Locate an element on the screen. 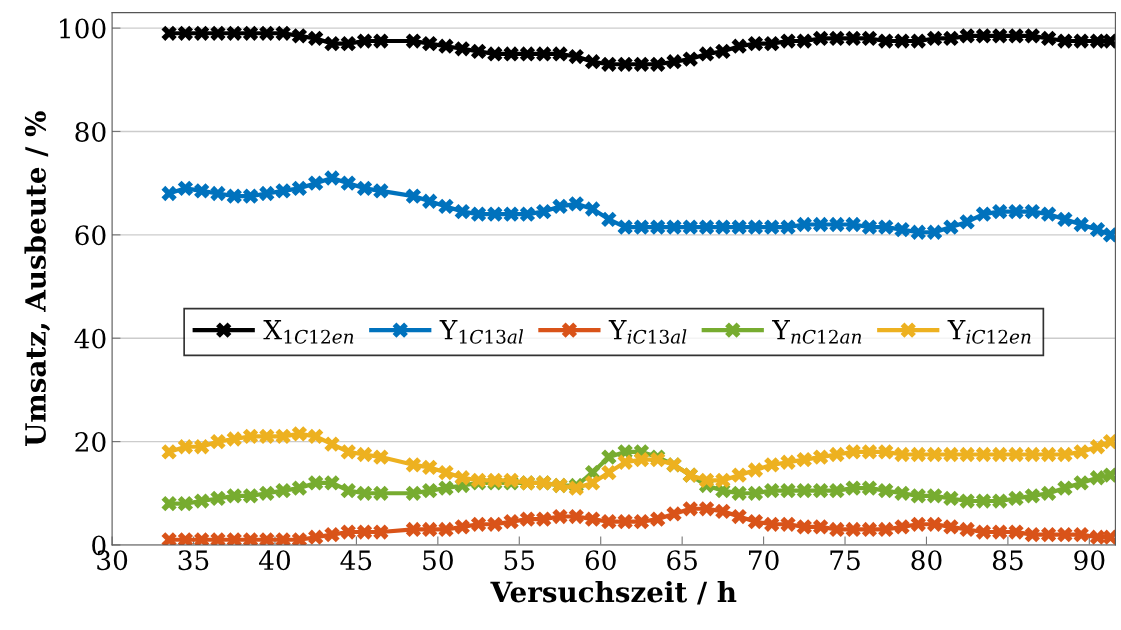  x-tick-label: 70 is located at coordinates (764, 560).